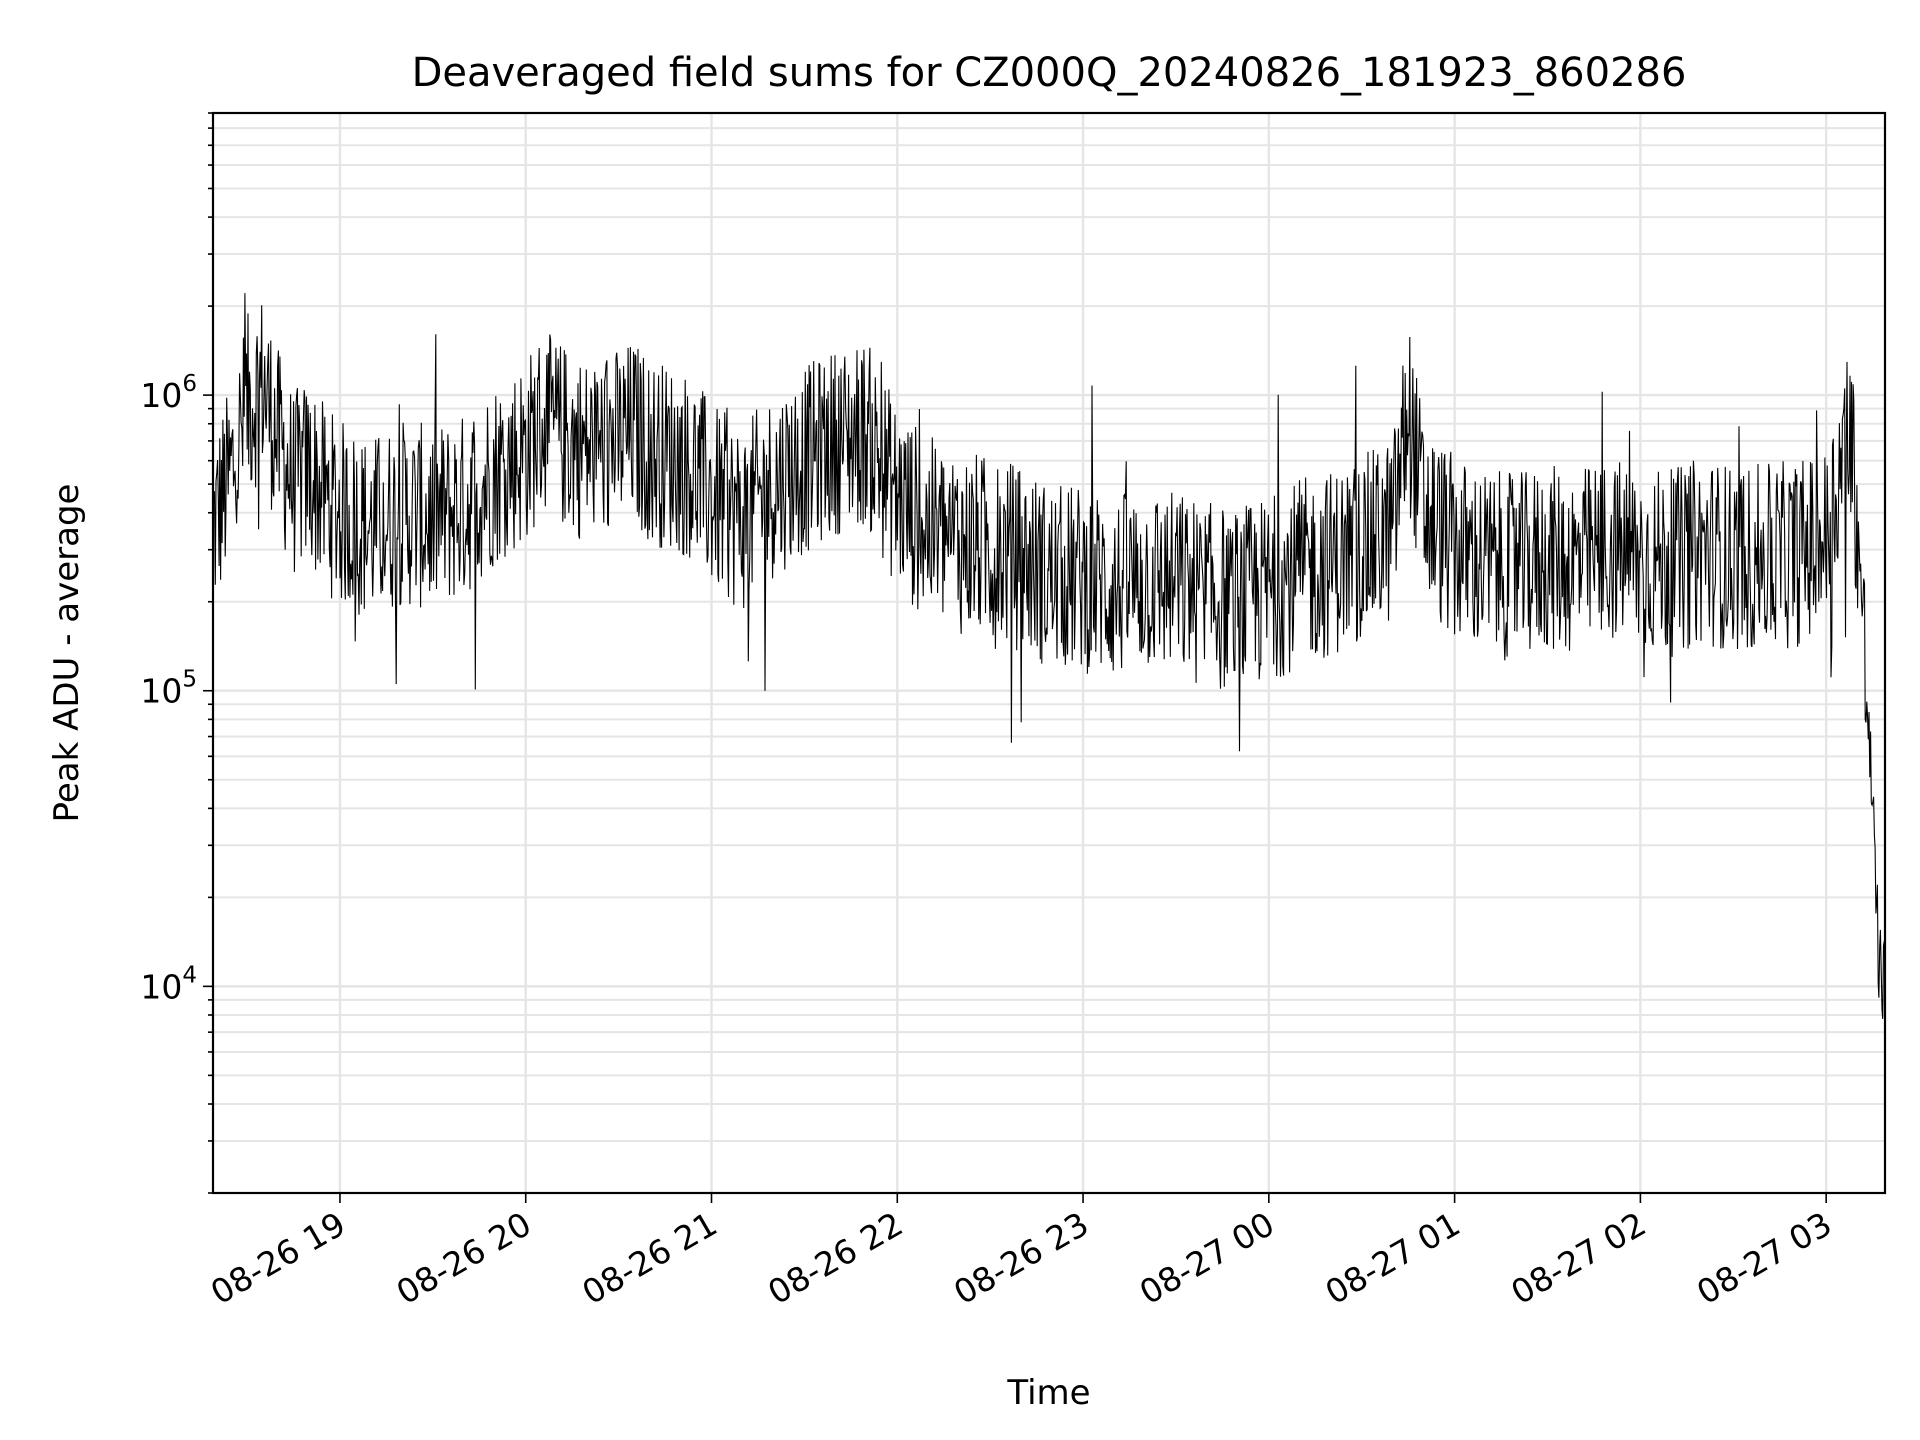 This screenshot has width=1920, height=1440. I want to click on y-tick-label: 10⁶, so click(168, 393).